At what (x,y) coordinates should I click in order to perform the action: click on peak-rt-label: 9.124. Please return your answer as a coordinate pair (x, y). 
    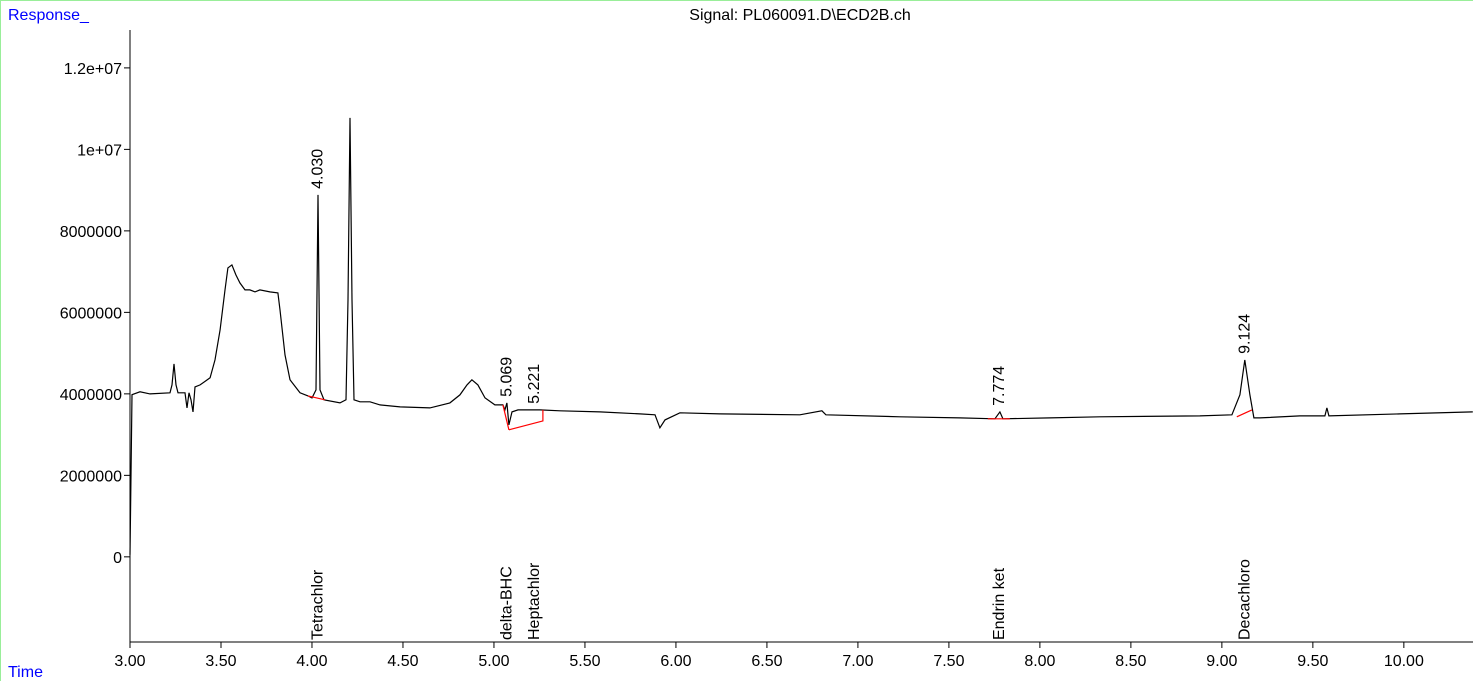
    Looking at the image, I should click on (1244, 334).